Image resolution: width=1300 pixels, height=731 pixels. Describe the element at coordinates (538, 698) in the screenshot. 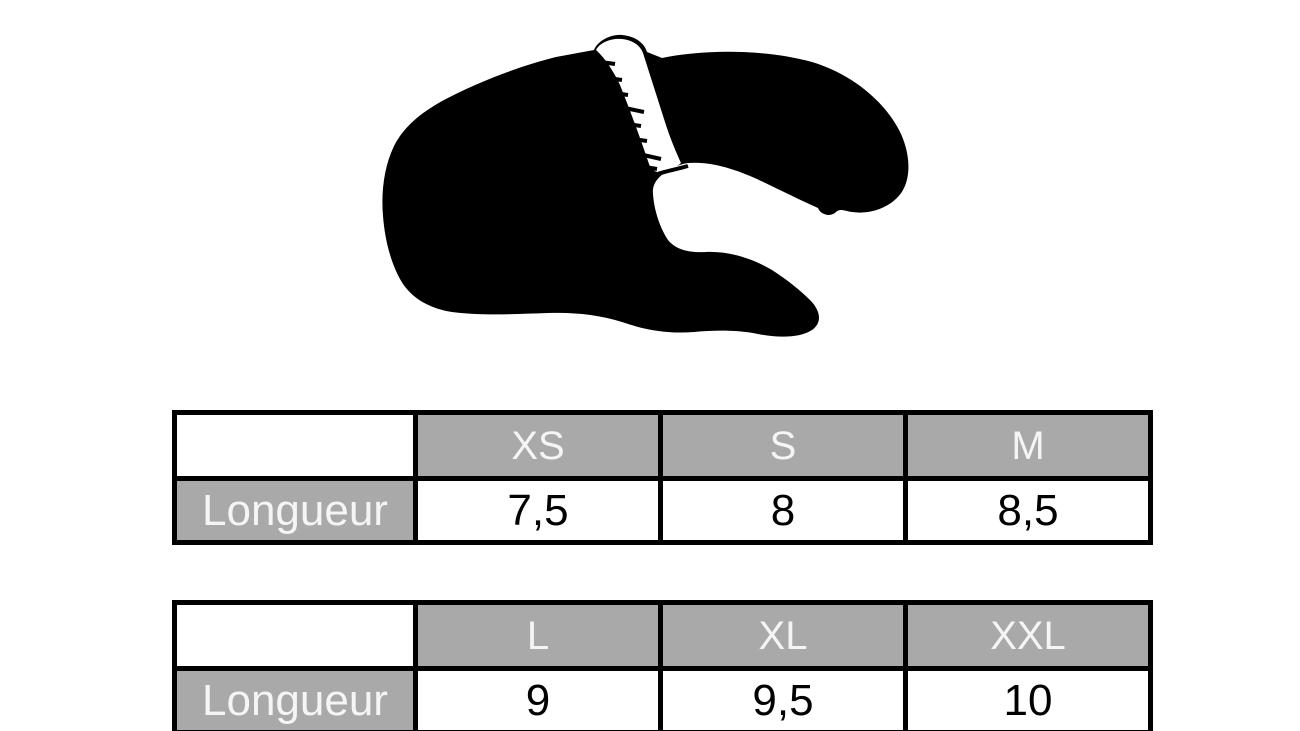

I see `value-l: 9` at that location.